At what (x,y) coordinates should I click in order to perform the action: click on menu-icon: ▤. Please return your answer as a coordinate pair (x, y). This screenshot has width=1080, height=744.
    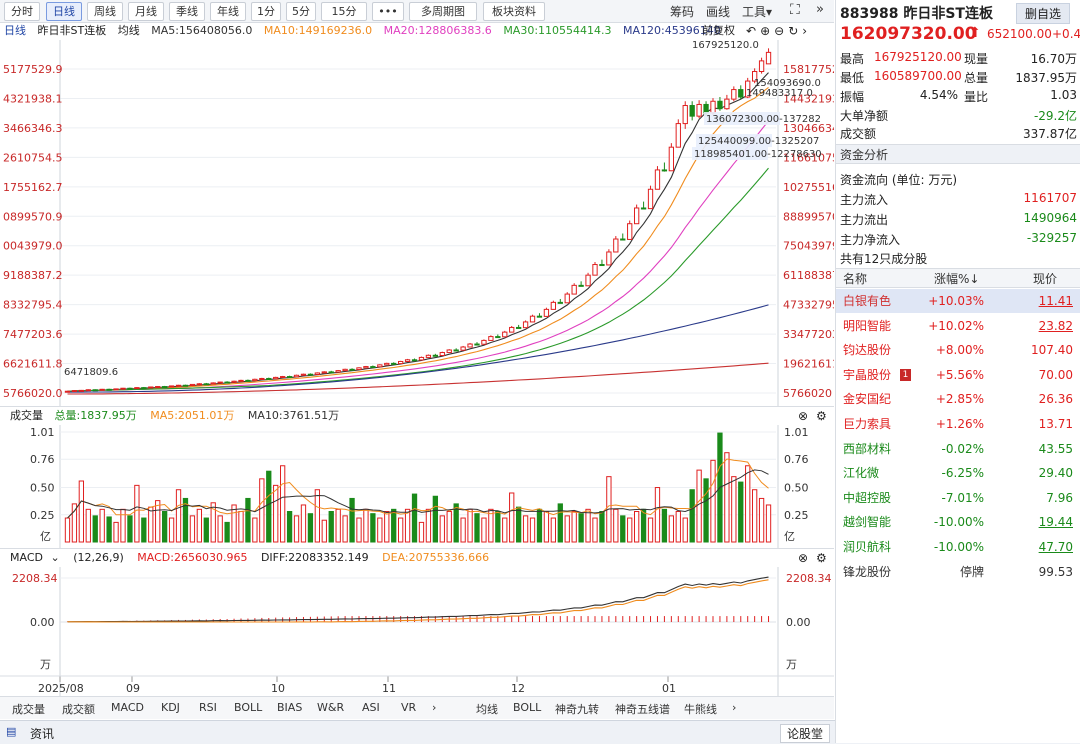
    Looking at the image, I should click on (11, 731).